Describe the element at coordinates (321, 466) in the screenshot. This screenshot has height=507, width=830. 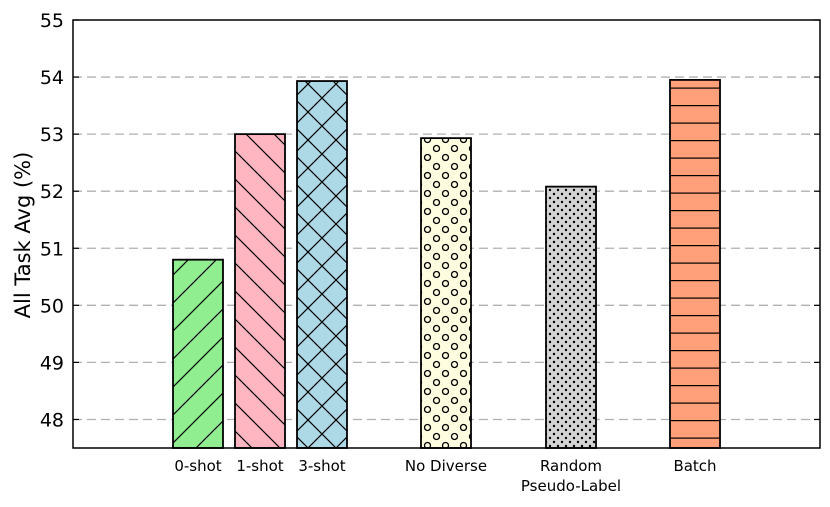
I see `x-category-label: 3-shot` at that location.